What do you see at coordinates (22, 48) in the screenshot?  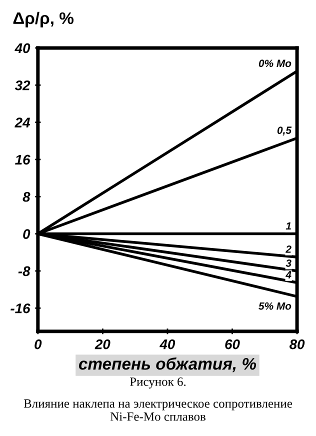 I see `y-tick-label: 40` at bounding box center [22, 48].